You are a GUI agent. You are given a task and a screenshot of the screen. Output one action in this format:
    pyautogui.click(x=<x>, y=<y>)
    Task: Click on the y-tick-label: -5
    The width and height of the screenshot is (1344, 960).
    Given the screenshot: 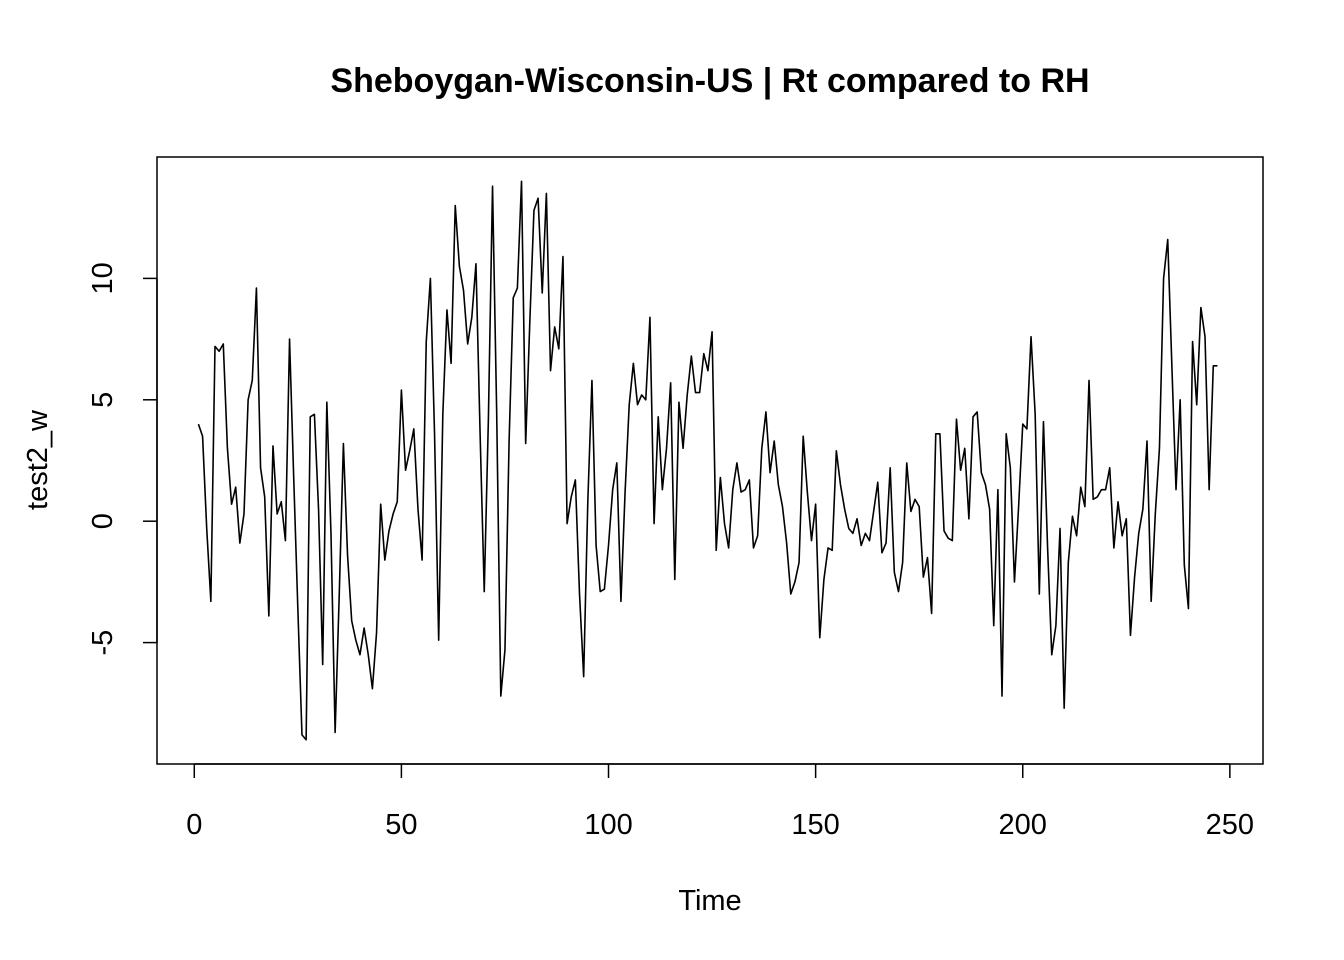 What is the action you would take?
    pyautogui.click(x=103, y=643)
    